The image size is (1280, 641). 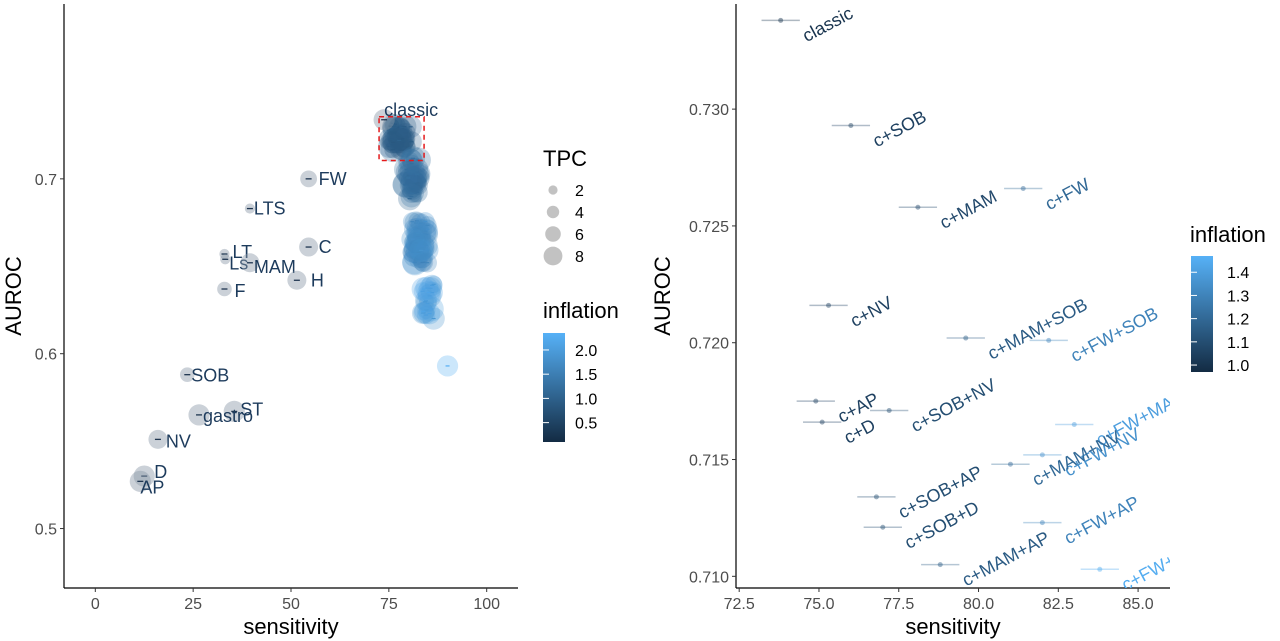 I want to click on right-y-tick-label: 0.730, so click(x=709, y=110).